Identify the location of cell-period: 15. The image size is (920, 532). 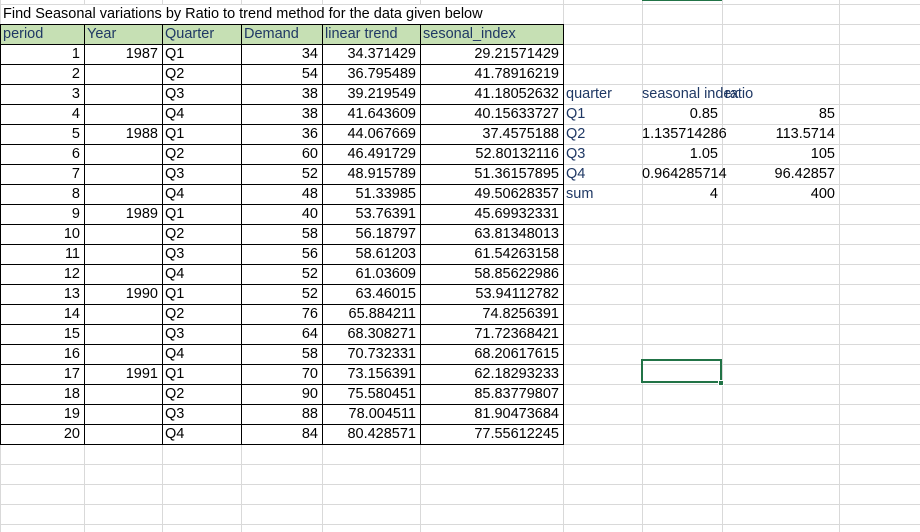
(71, 334).